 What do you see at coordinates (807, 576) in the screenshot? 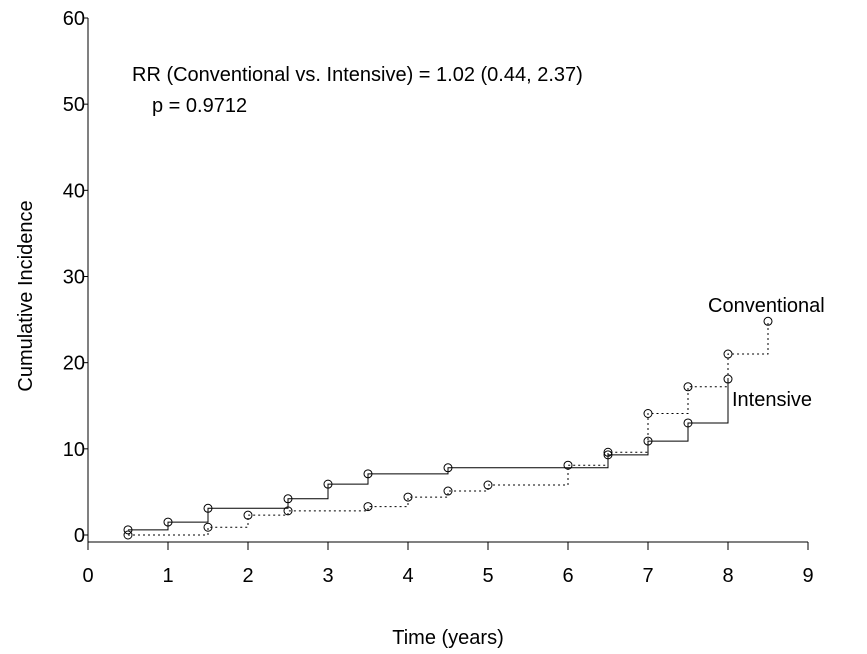
I see `x-tick-label: 9` at bounding box center [807, 576].